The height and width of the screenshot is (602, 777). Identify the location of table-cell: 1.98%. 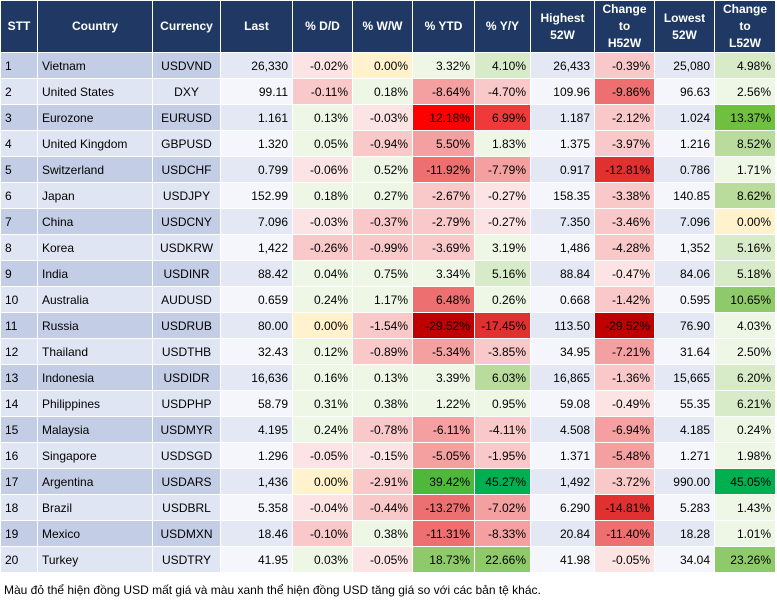
(745, 455).